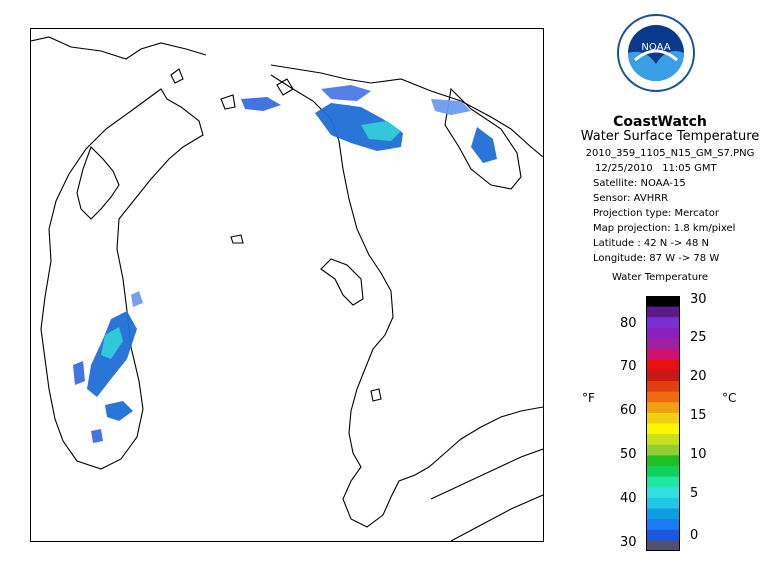  Describe the element at coordinates (628, 410) in the screenshot. I see `f-tick-60: 60` at that location.